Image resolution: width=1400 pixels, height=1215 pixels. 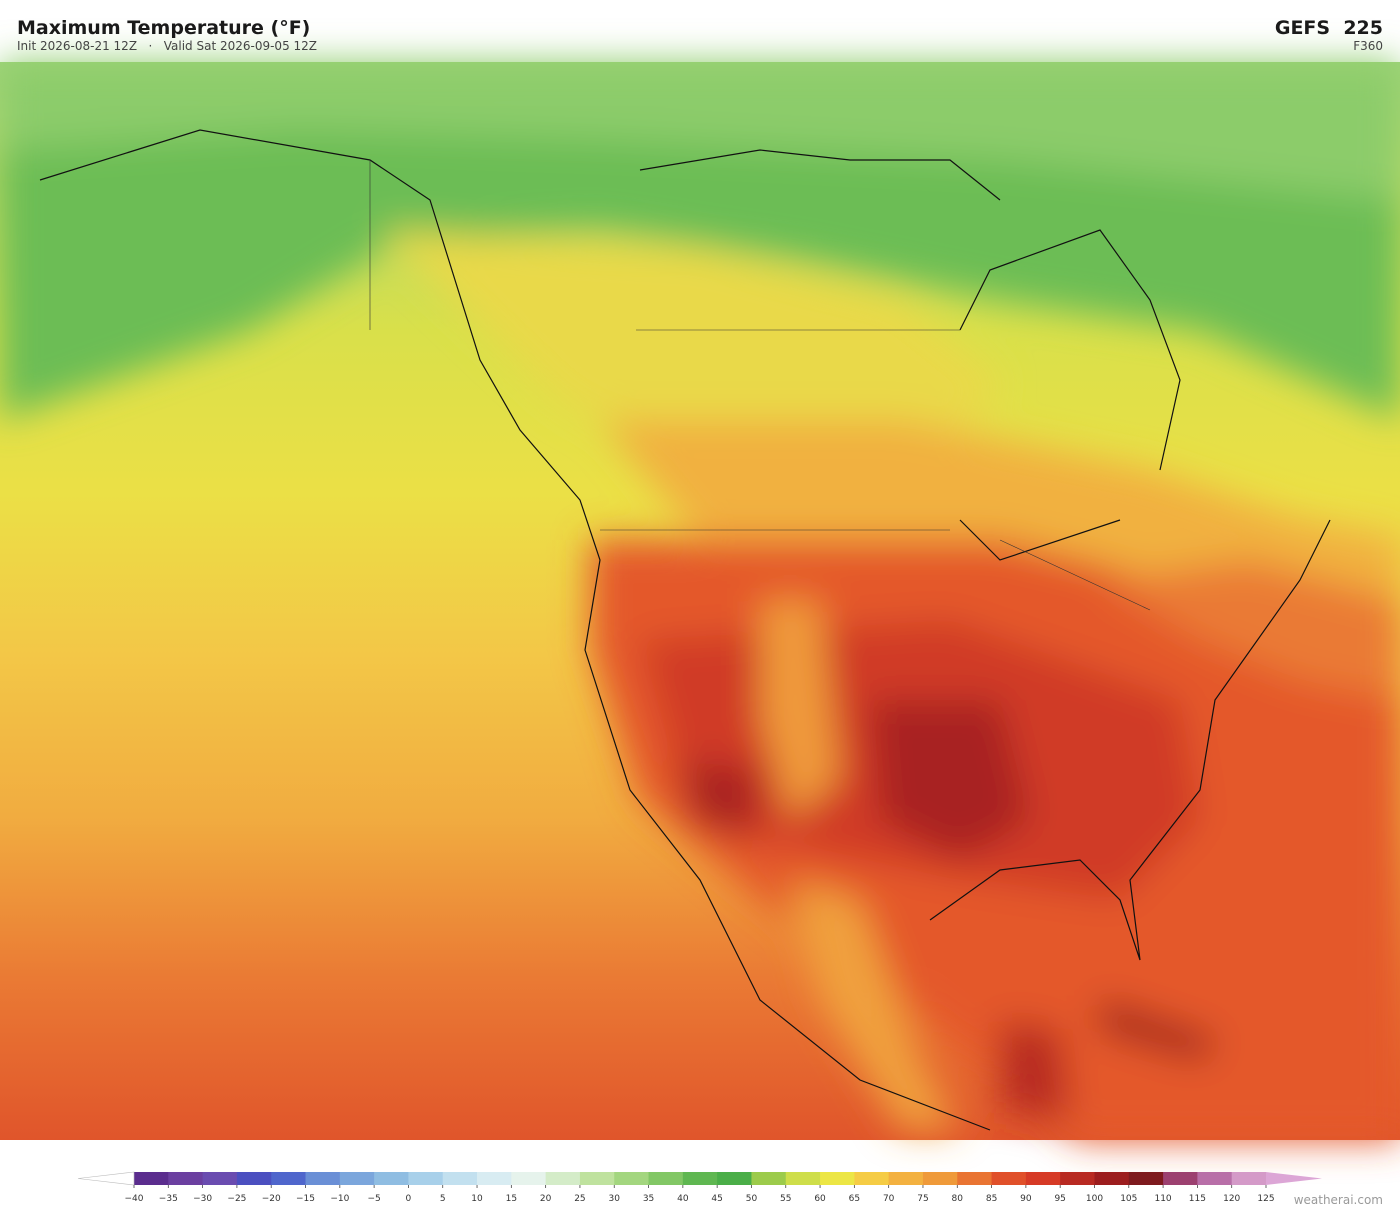 I want to click on colorbar-over, so click(x=1294, y=1178).